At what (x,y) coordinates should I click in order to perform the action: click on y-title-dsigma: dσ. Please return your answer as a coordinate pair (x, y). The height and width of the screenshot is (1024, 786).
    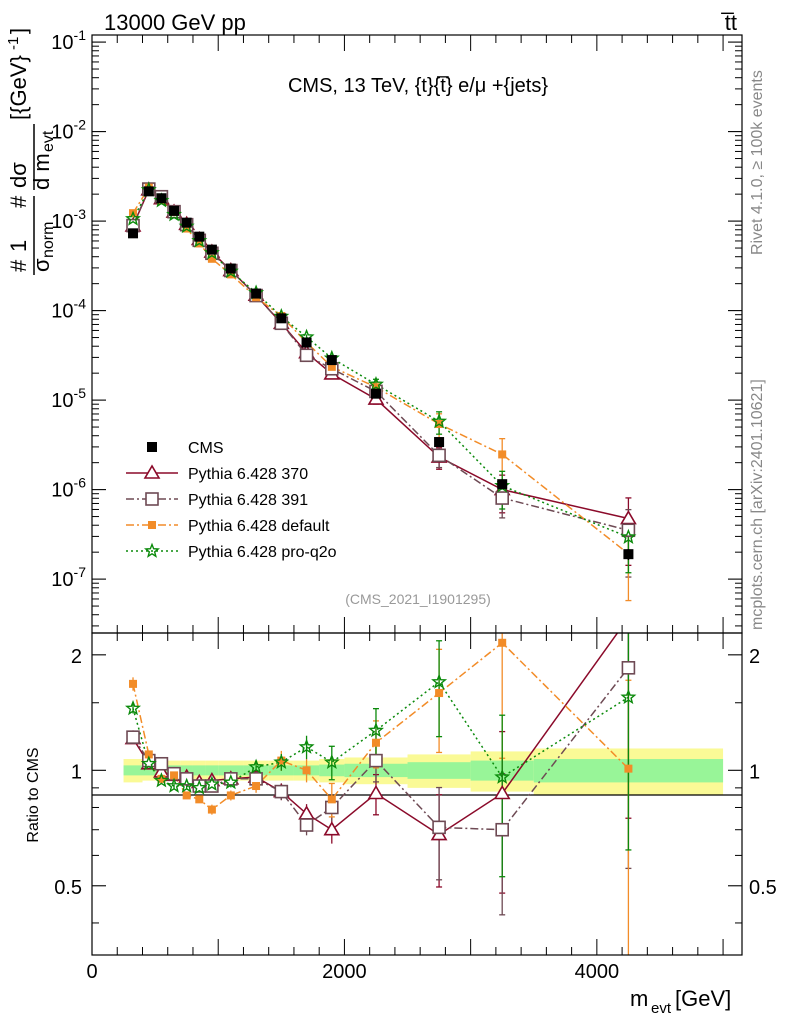
    Looking at the image, I should click on (18, 175).